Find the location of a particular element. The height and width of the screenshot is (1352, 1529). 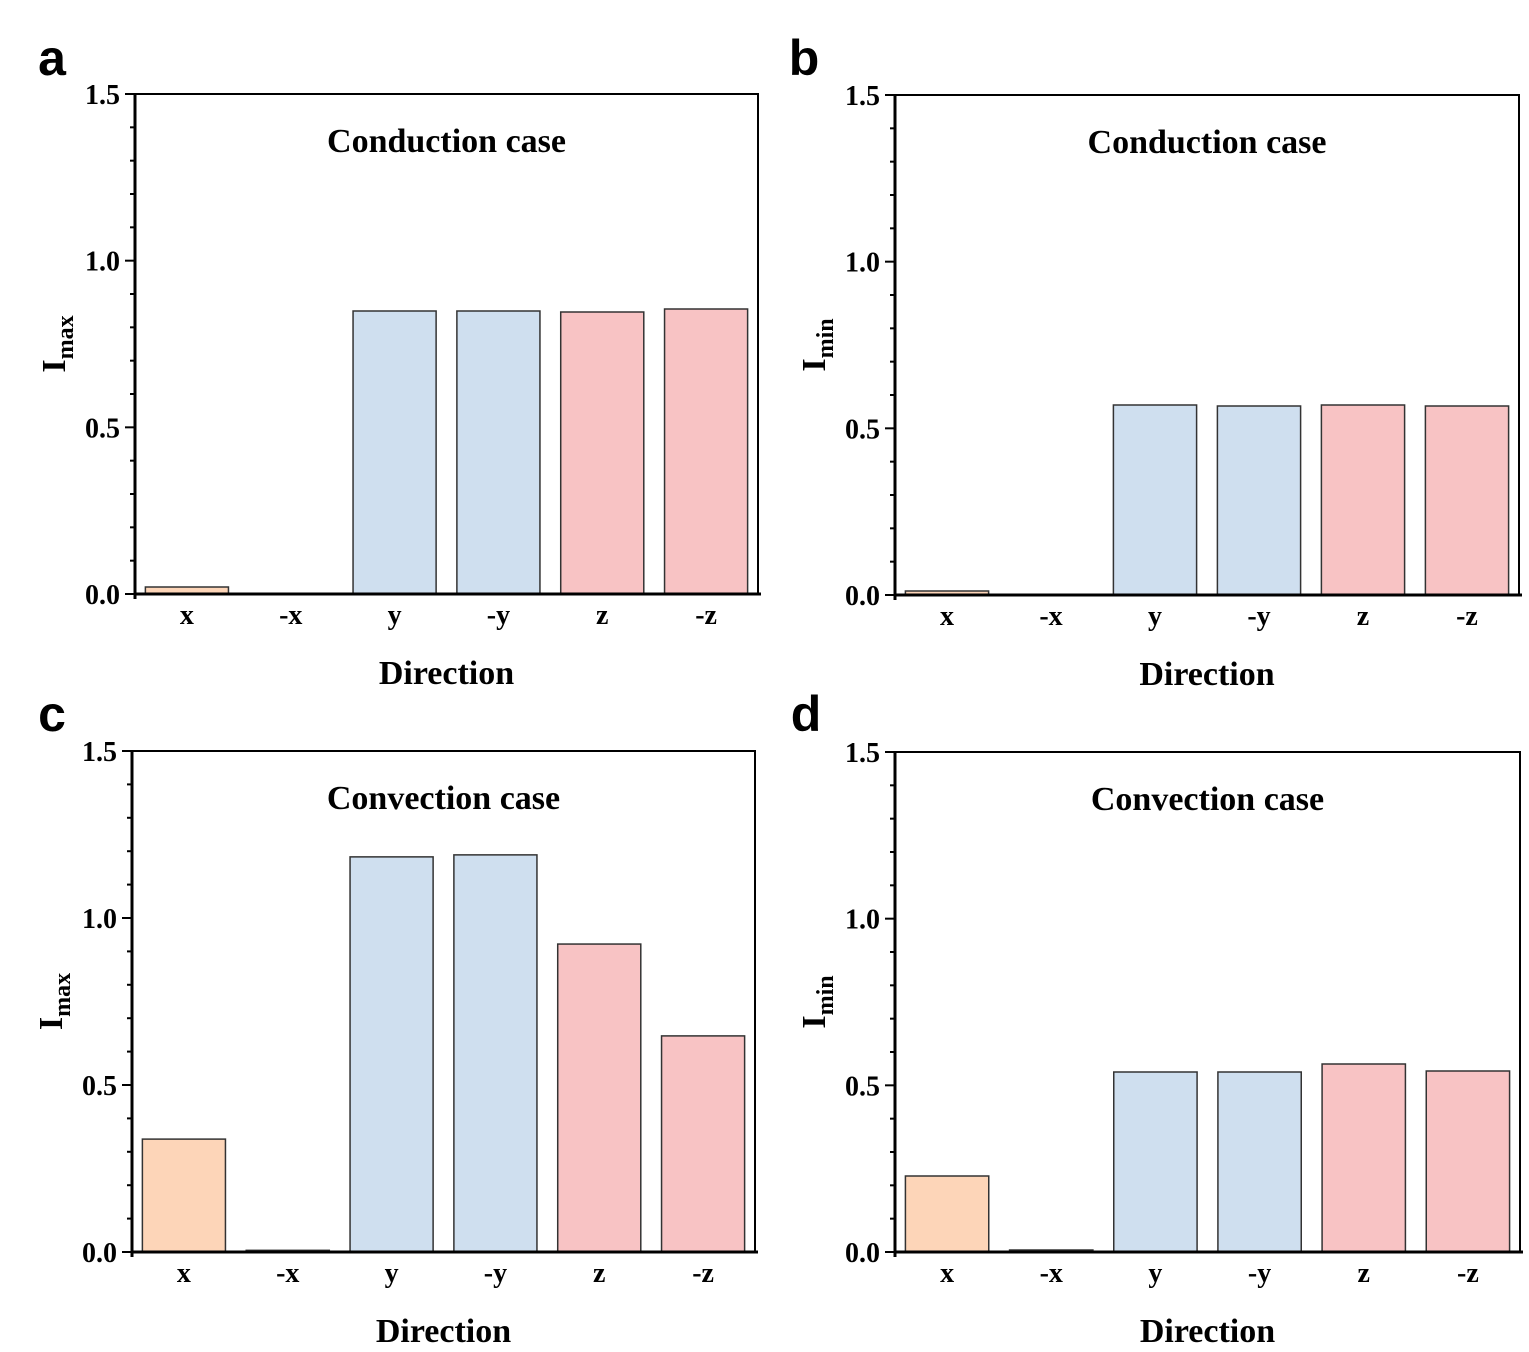

panel-label: d is located at coordinates (806, 714).